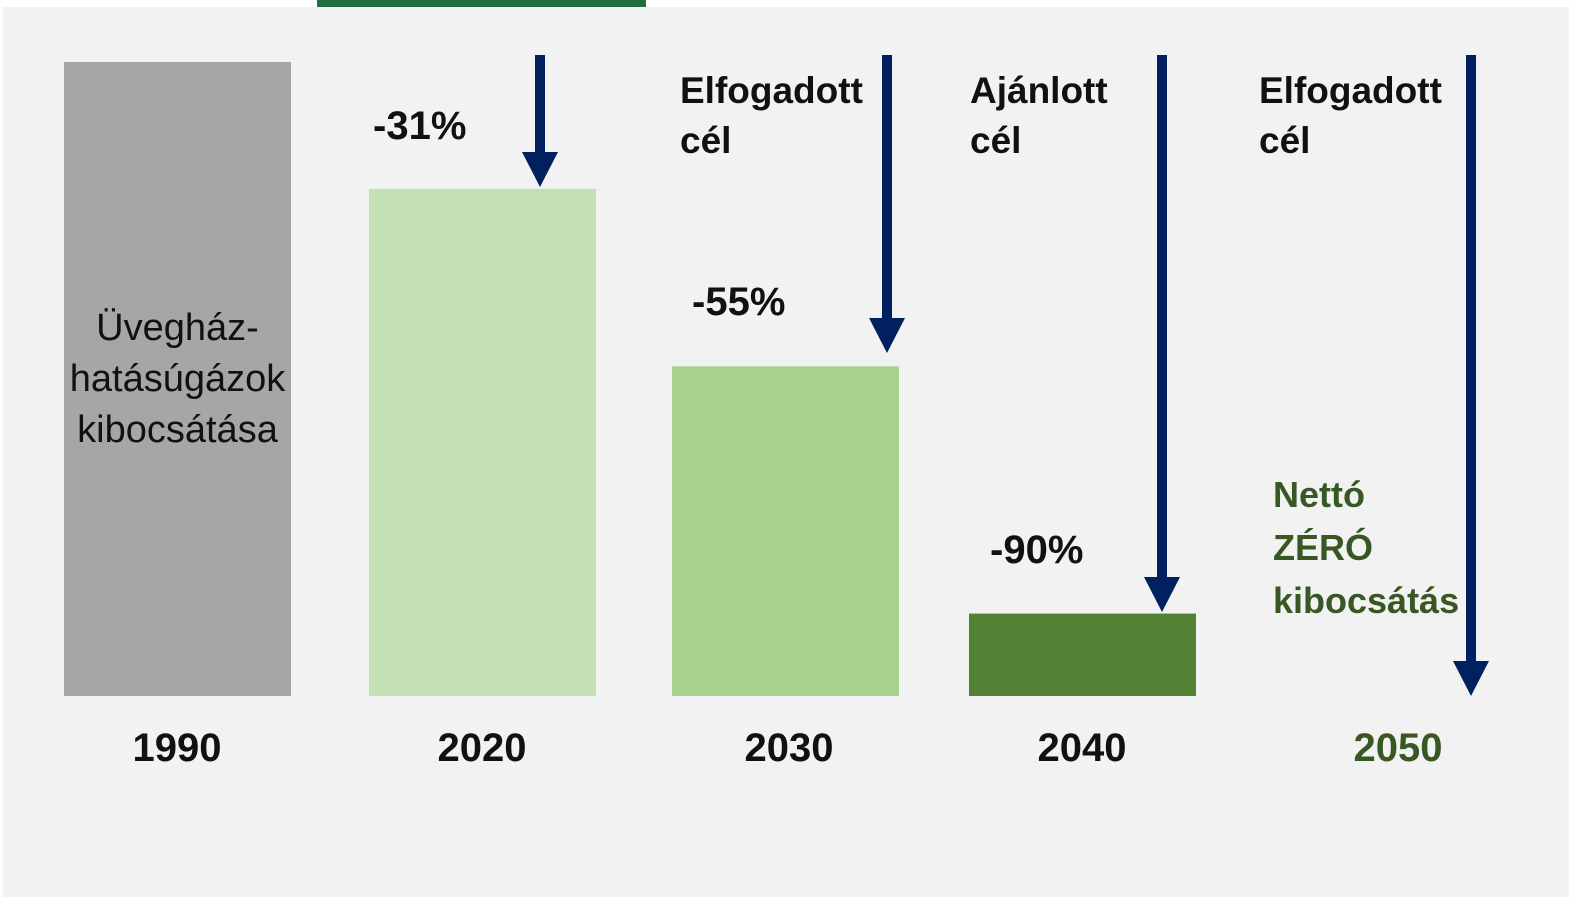  I want to click on annotation-2030: Elfogadott cél, so click(771, 115).